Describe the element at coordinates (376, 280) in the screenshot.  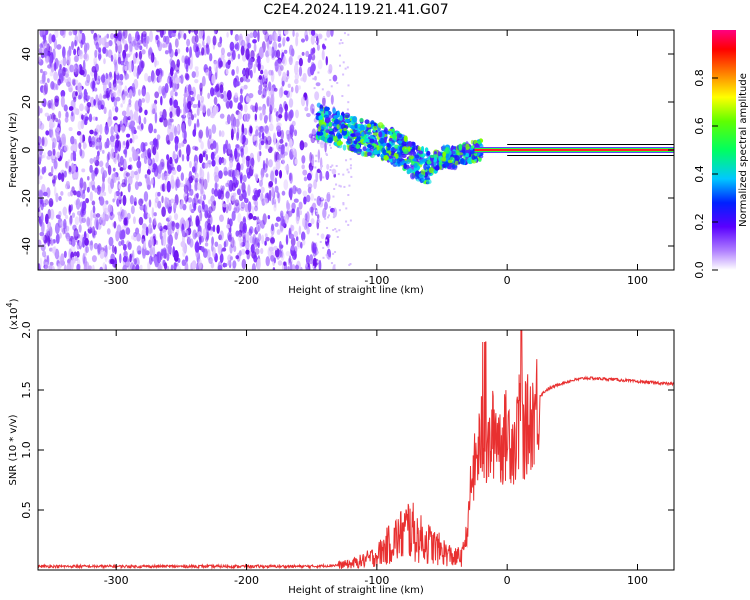
I see `x-tick-label: -100` at that location.